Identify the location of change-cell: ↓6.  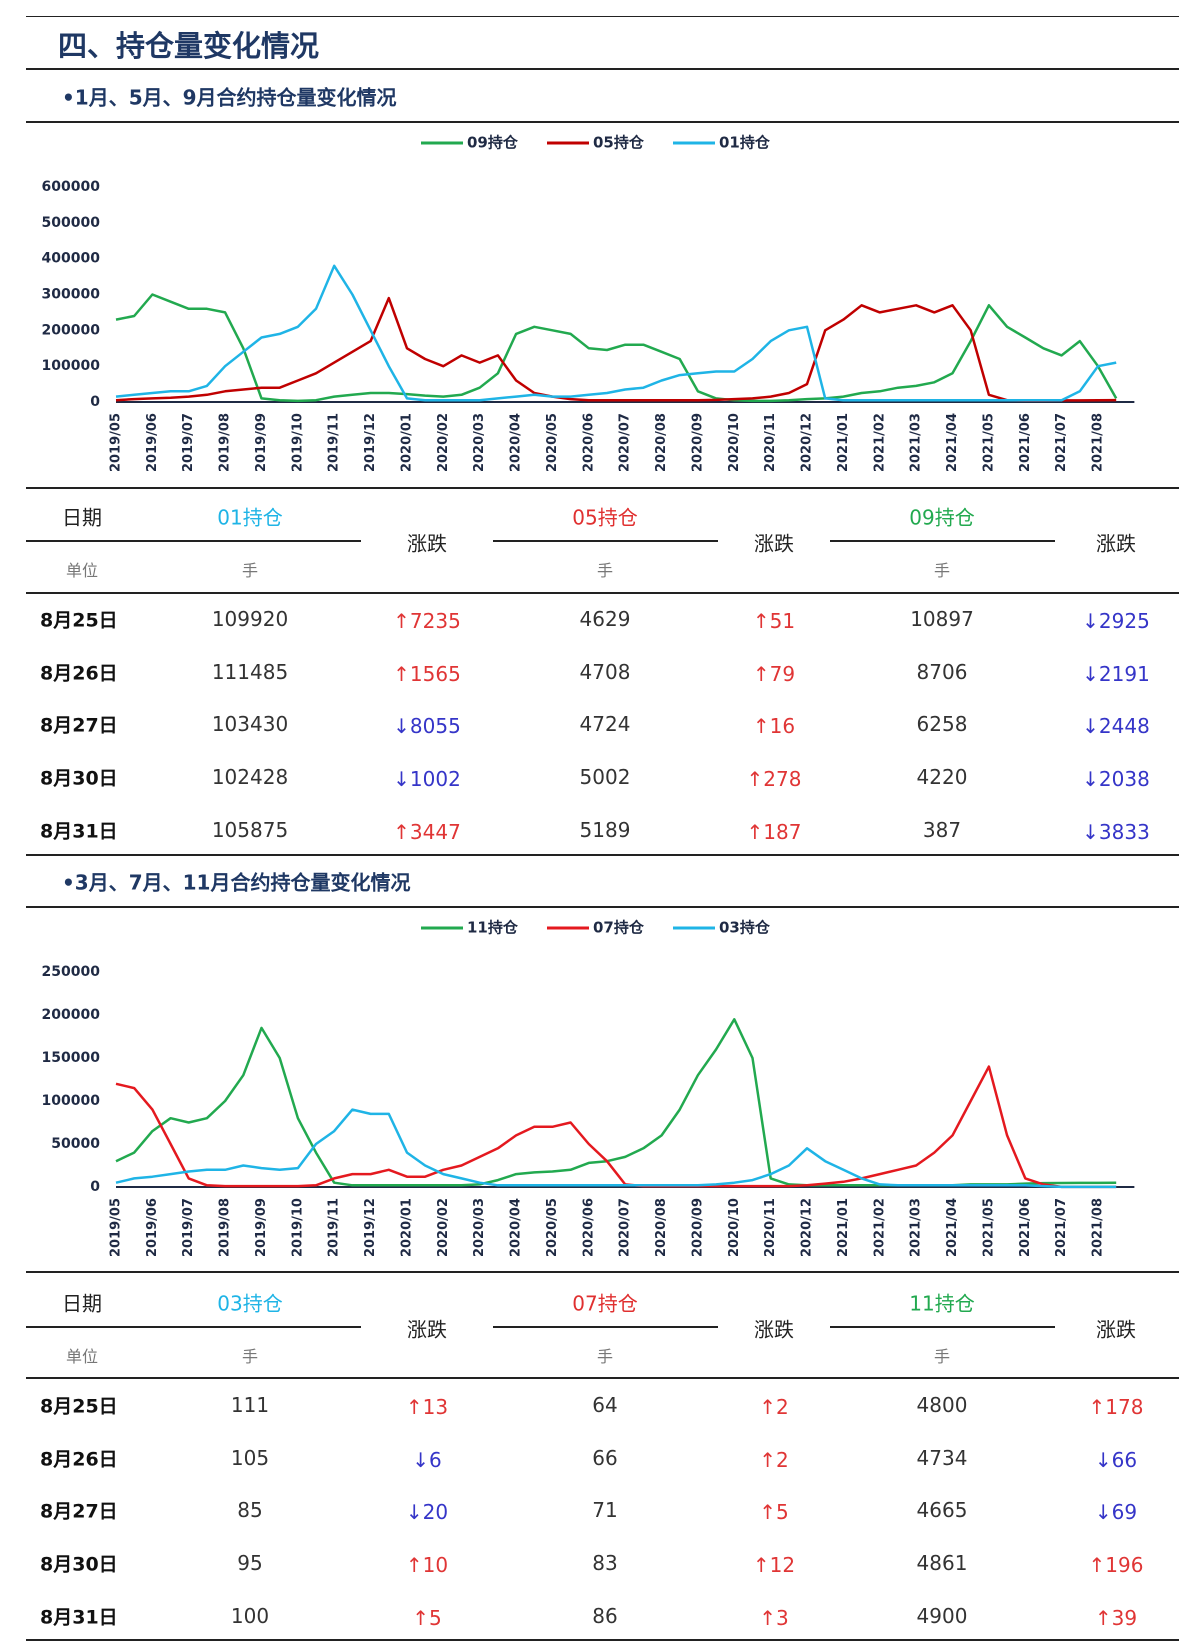
(427, 1459).